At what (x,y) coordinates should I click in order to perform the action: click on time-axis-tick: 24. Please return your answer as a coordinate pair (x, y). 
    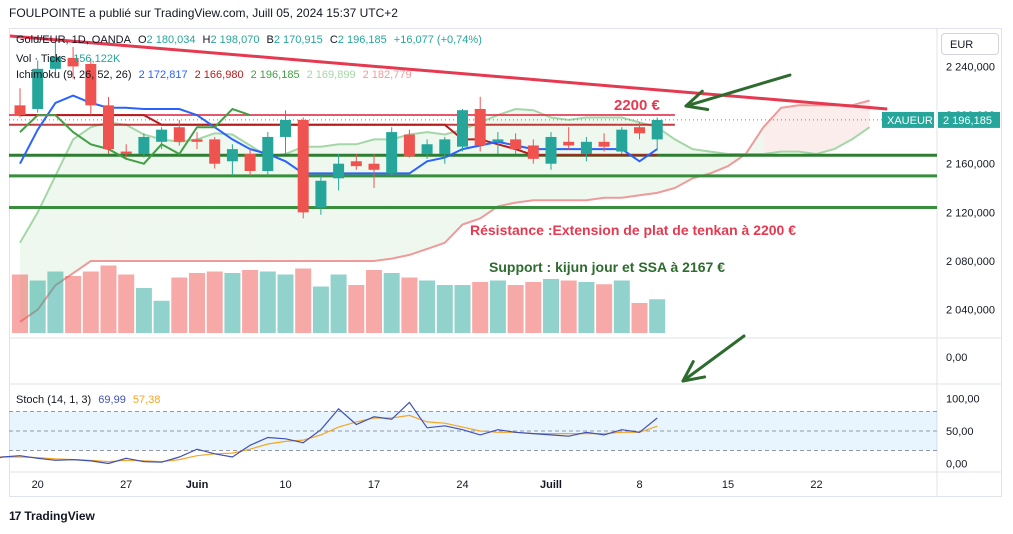
    Looking at the image, I should click on (462, 485).